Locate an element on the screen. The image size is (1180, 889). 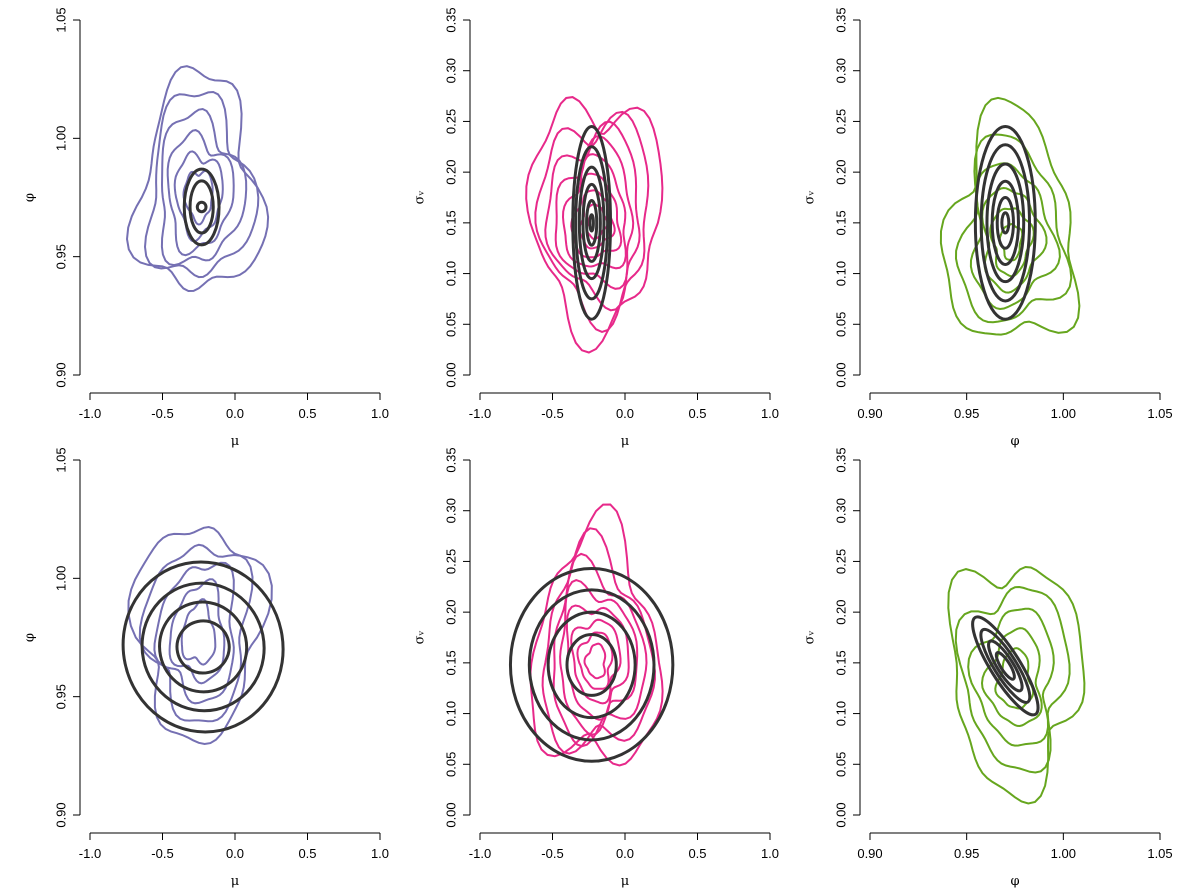
y-tick-label: 1.00 is located at coordinates (60, 578).